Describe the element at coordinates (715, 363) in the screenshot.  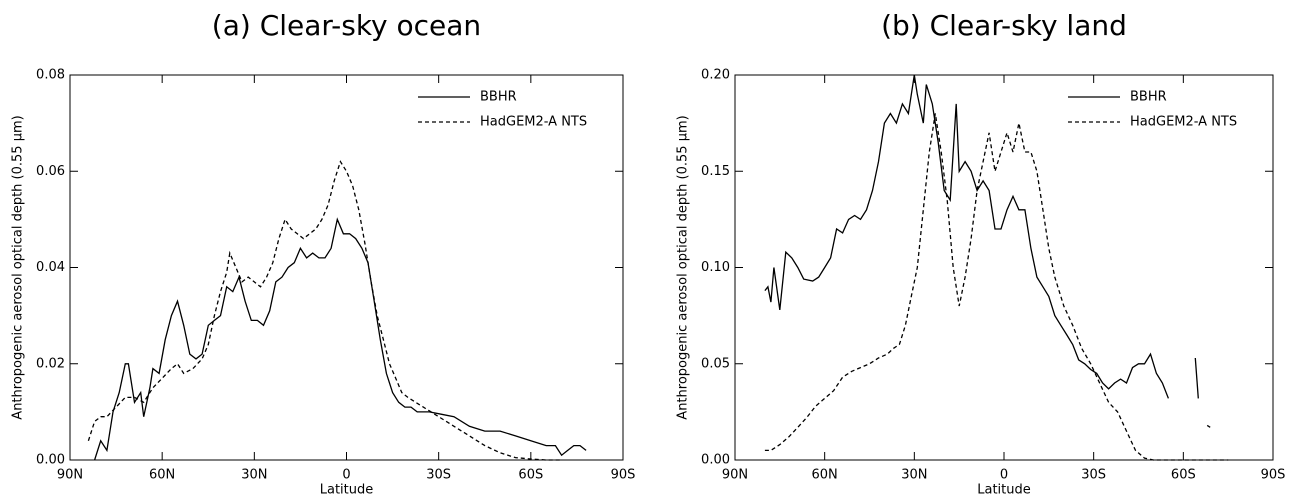
I see `y-tick-label: 0.05` at that location.